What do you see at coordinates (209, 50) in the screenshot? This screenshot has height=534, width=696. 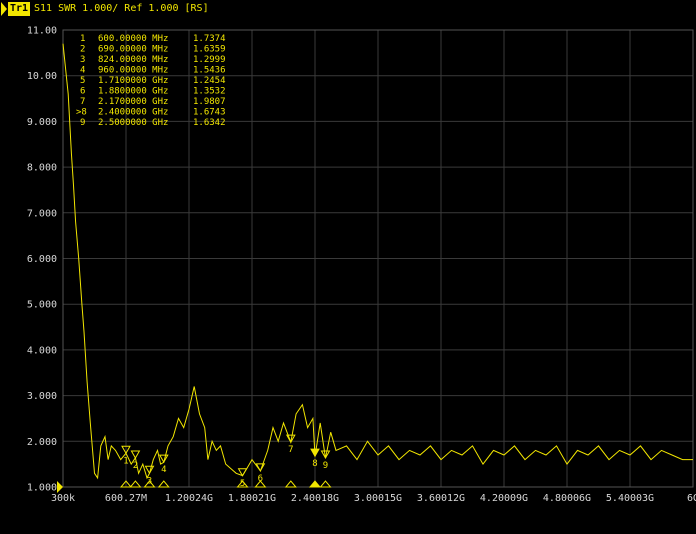 I see `marker-table-value: 1.6359` at bounding box center [209, 50].